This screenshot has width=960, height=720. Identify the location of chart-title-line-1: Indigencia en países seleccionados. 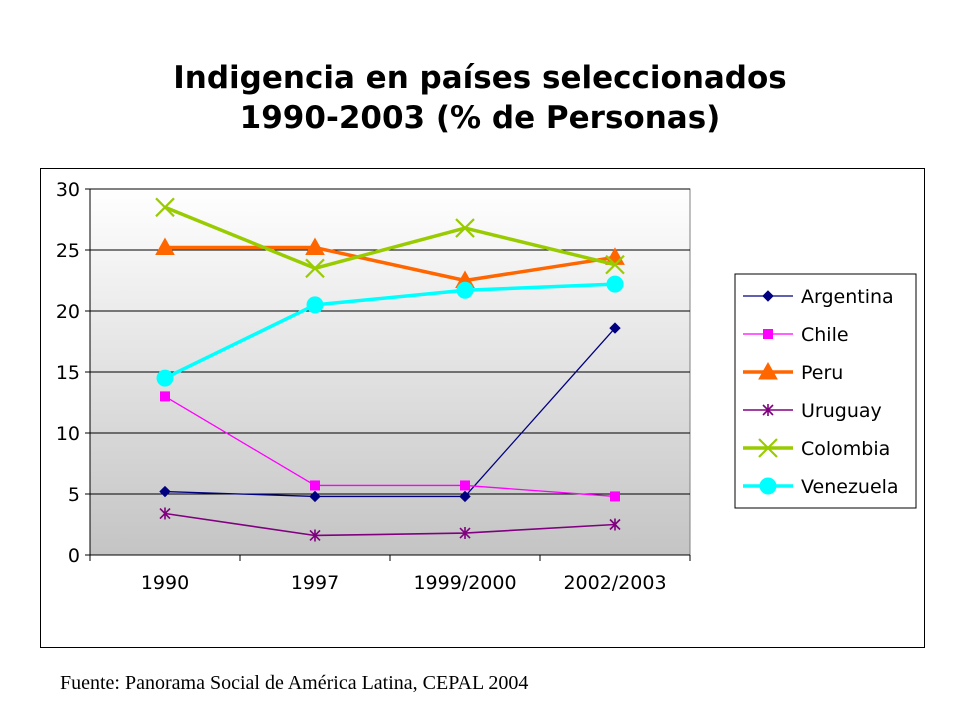
(480, 78).